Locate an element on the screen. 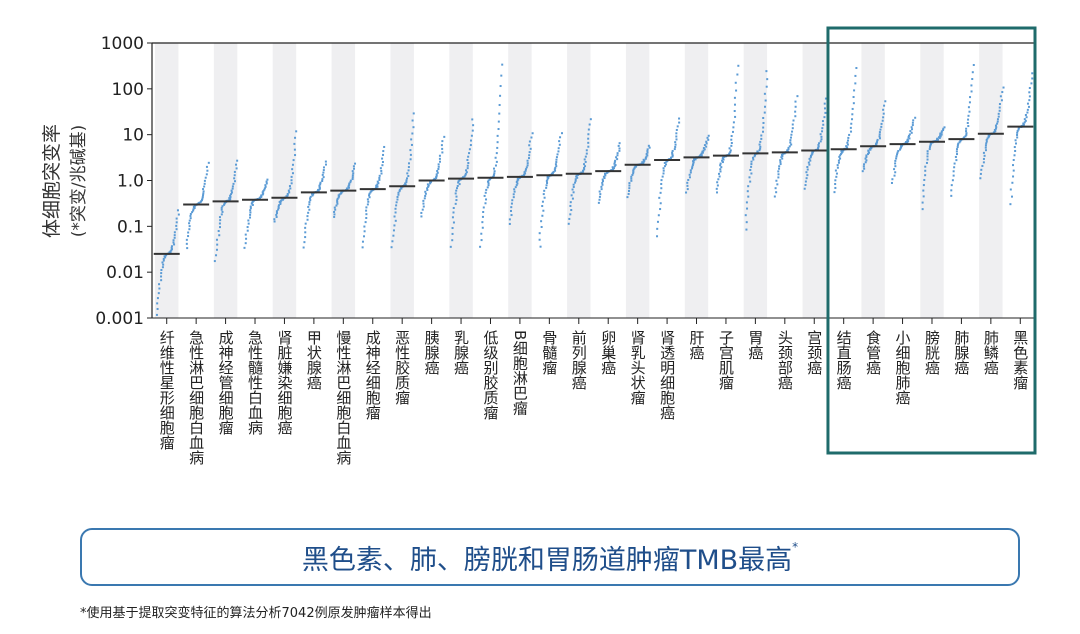 The image size is (1080, 634). x-tick-label: B细胞淋巴瘤 is located at coordinates (520, 372).